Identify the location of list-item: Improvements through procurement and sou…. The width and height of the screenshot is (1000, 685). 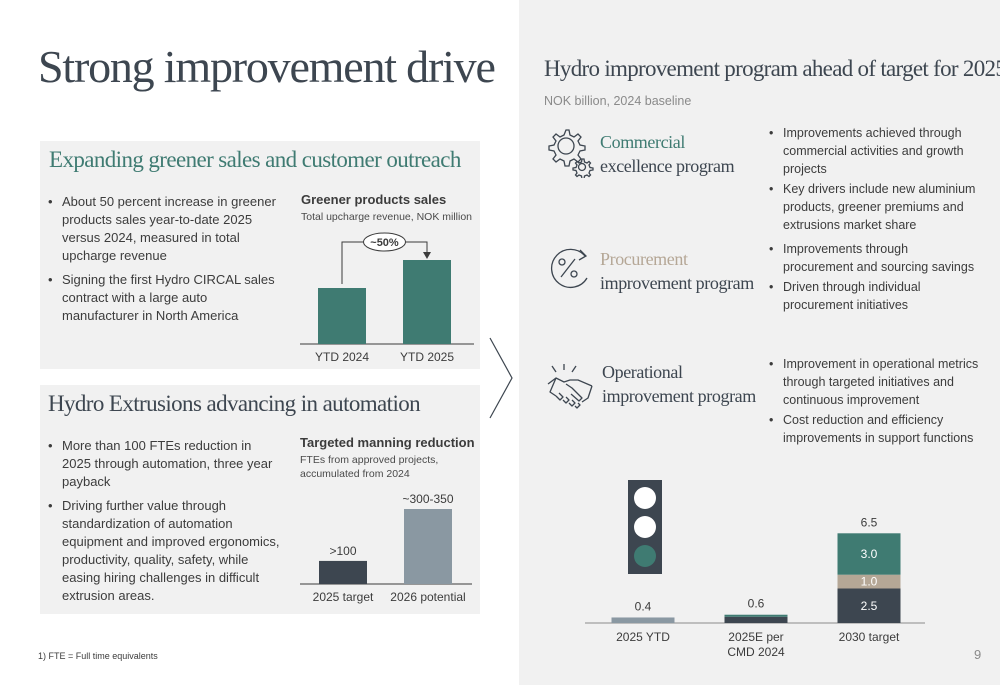
(875, 258).